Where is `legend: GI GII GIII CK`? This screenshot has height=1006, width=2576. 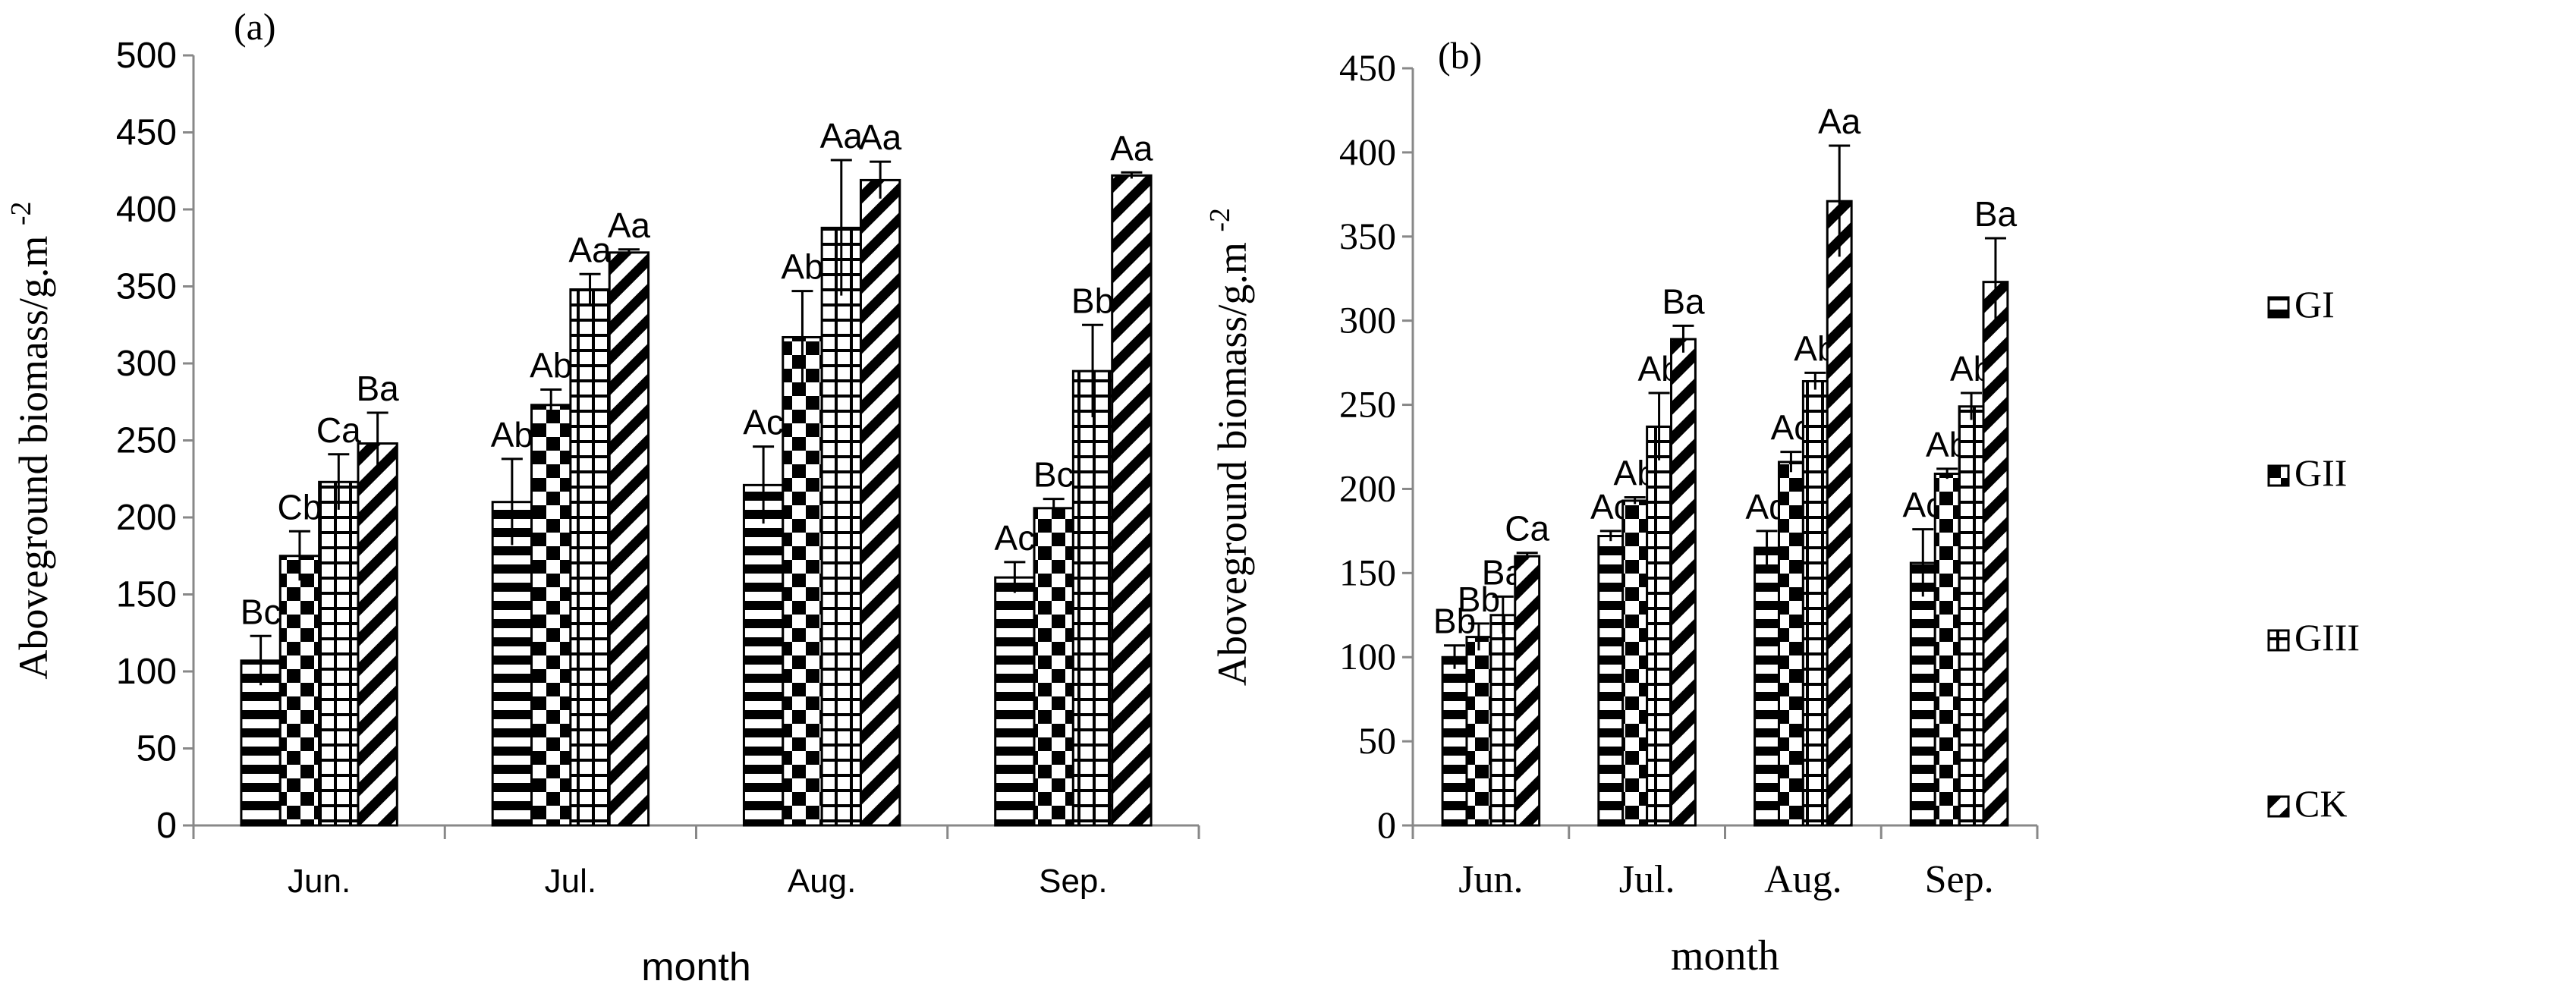 legend: GI GII GIII CK is located at coordinates (2313, 554).